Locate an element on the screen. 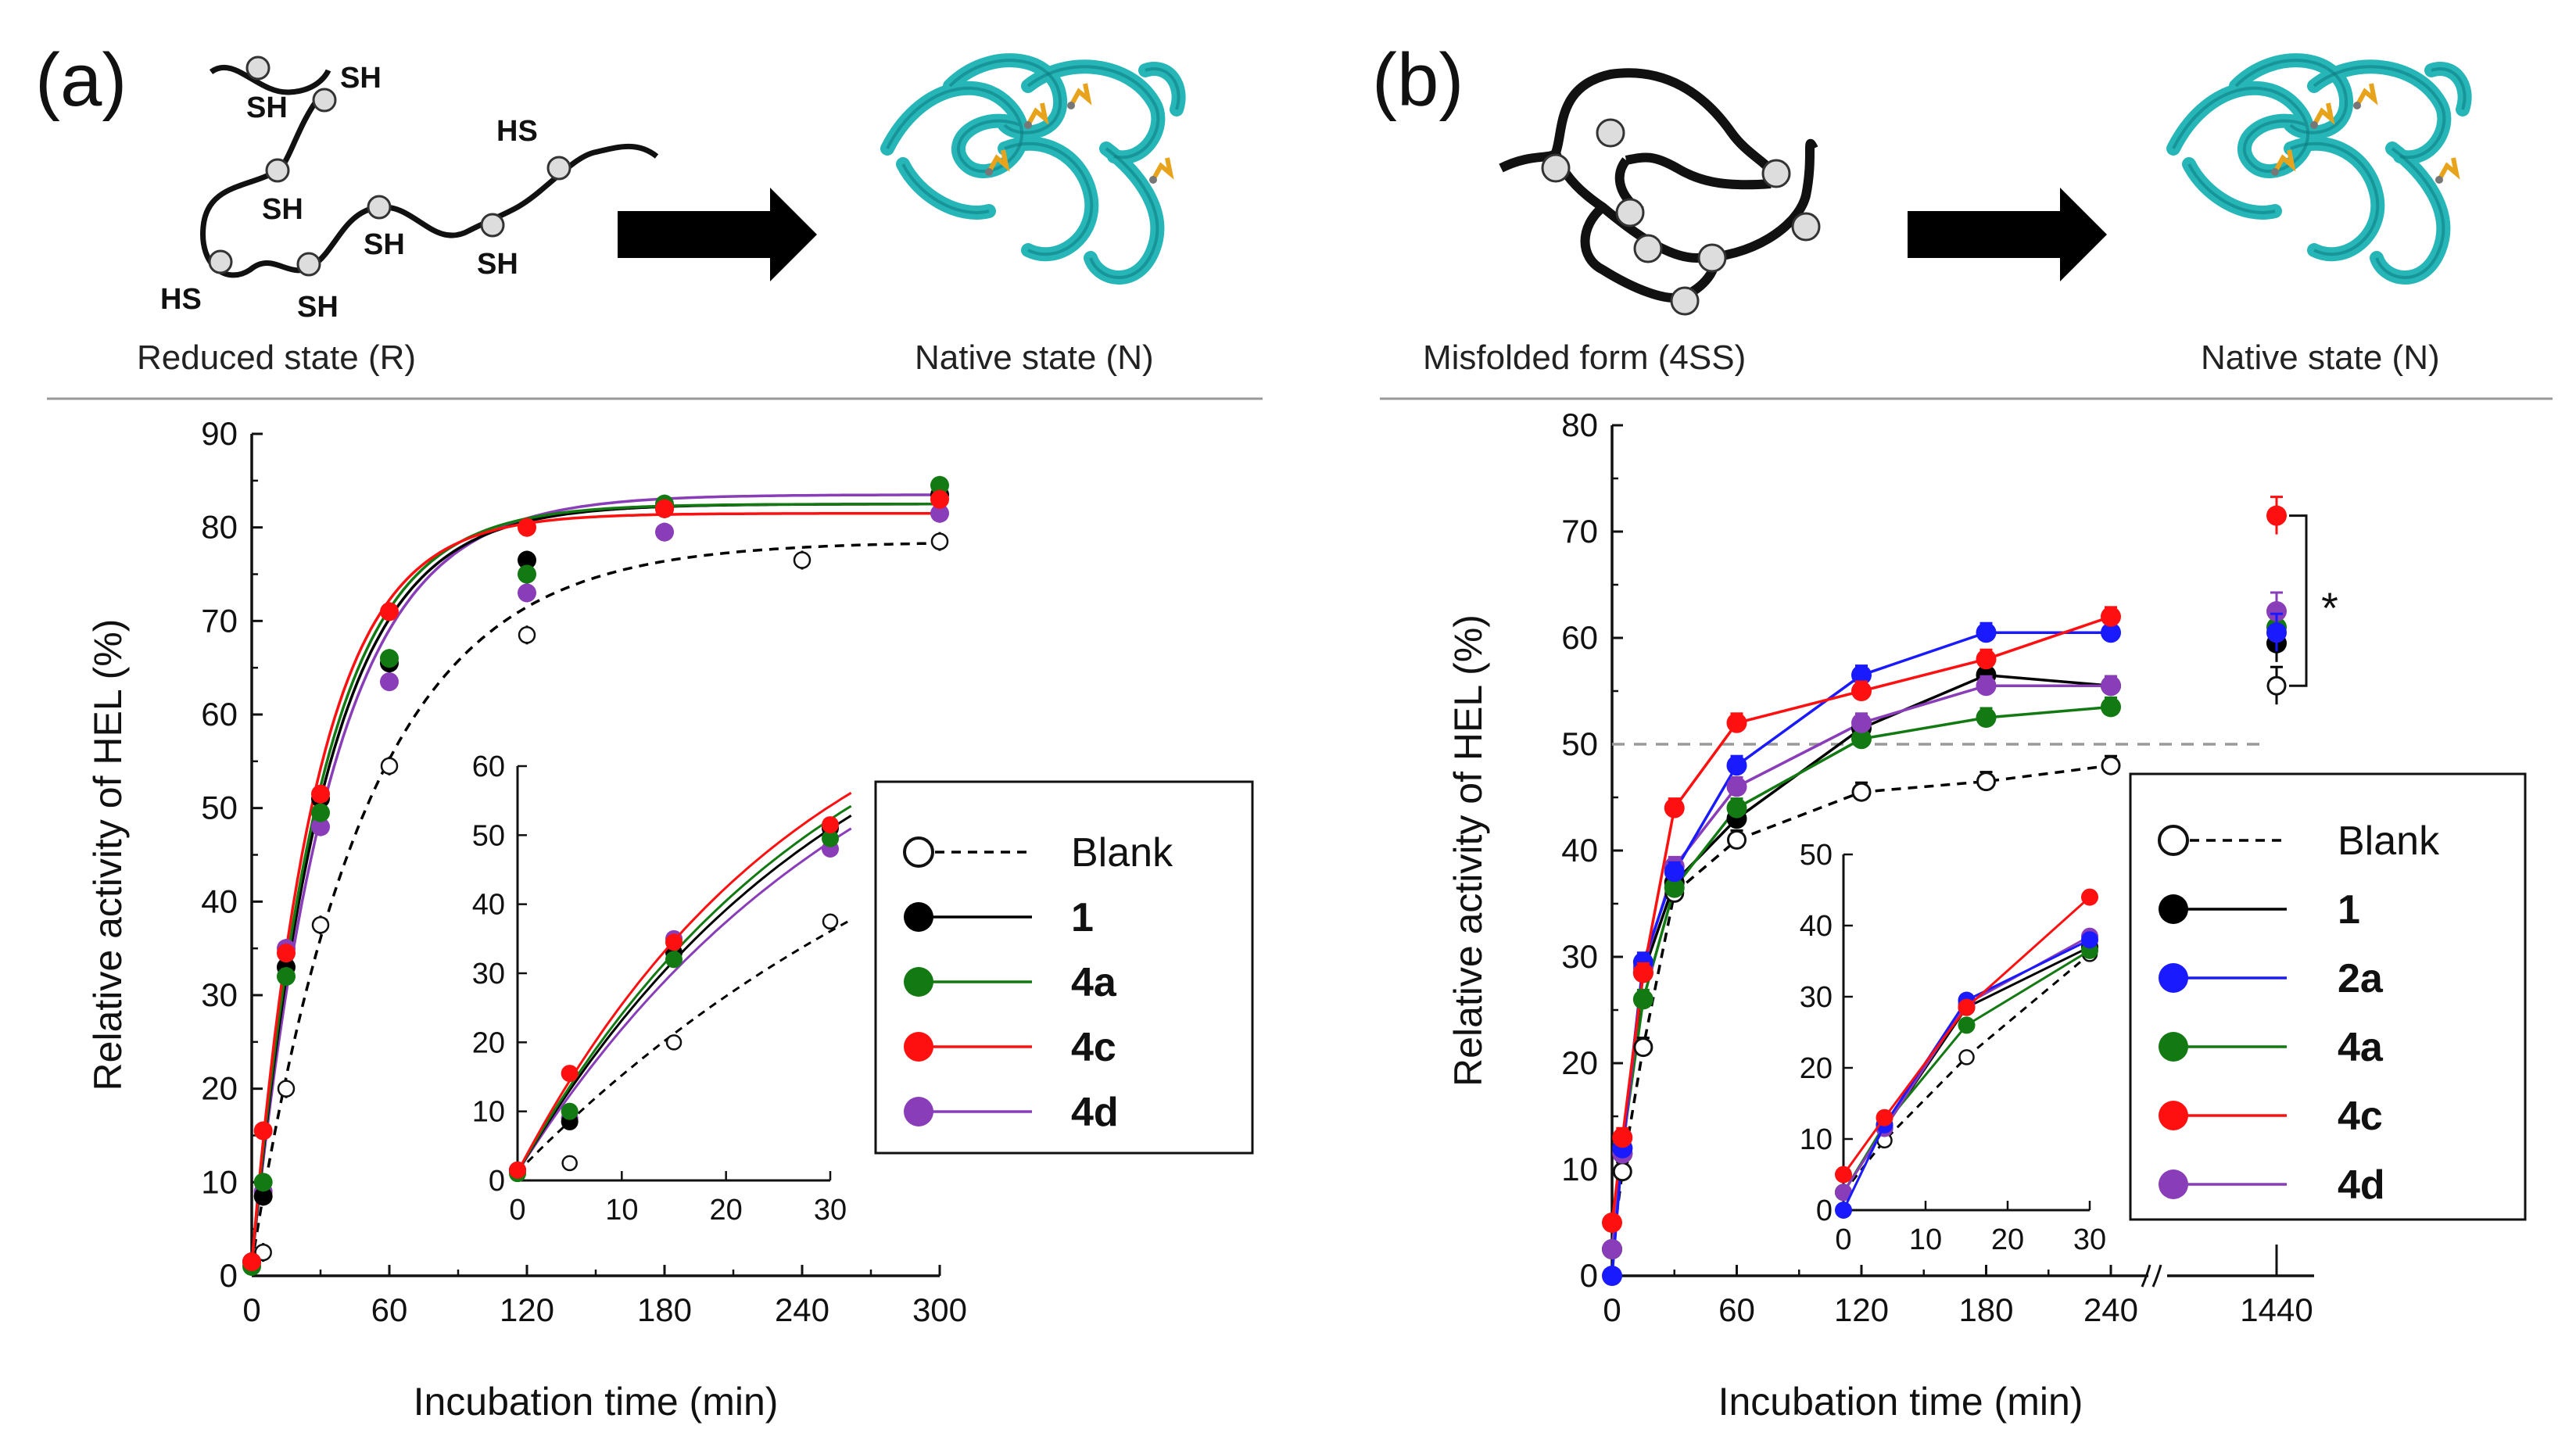 The width and height of the screenshot is (2576, 1447). native-protein-a is located at coordinates (1033, 169).